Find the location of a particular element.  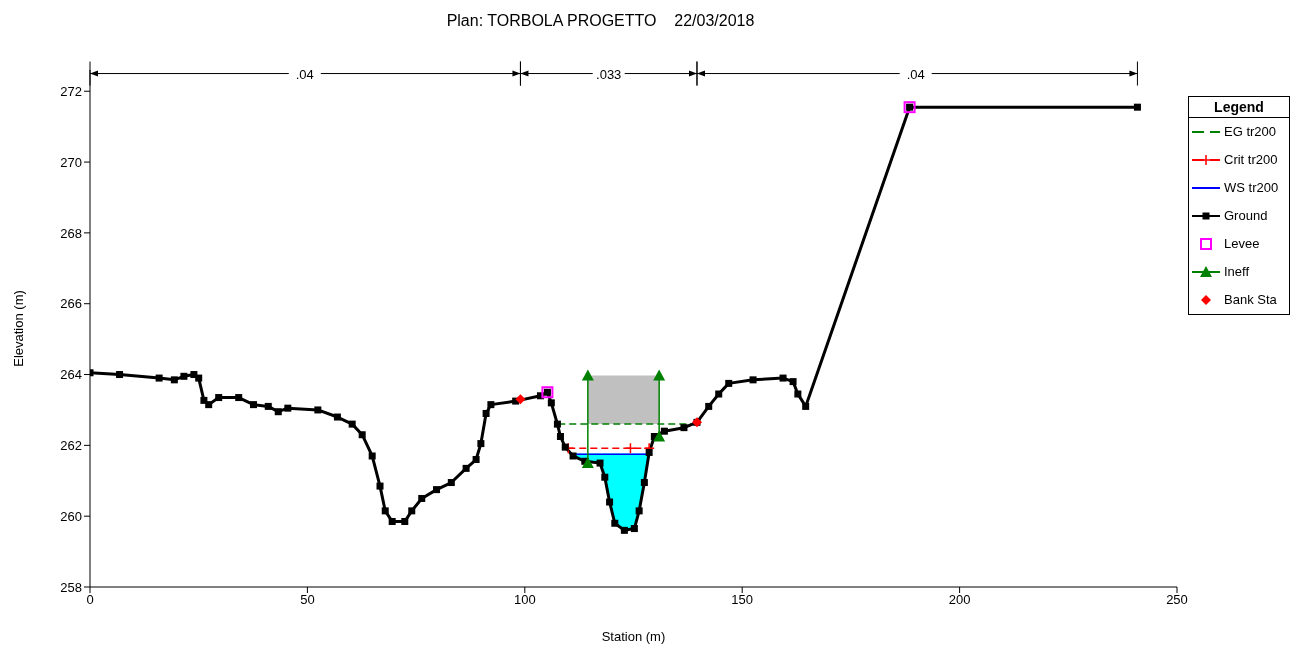

chart-title: Plan: TORBOLA PROGETTO 22/03/2018 is located at coordinates (600, 21).